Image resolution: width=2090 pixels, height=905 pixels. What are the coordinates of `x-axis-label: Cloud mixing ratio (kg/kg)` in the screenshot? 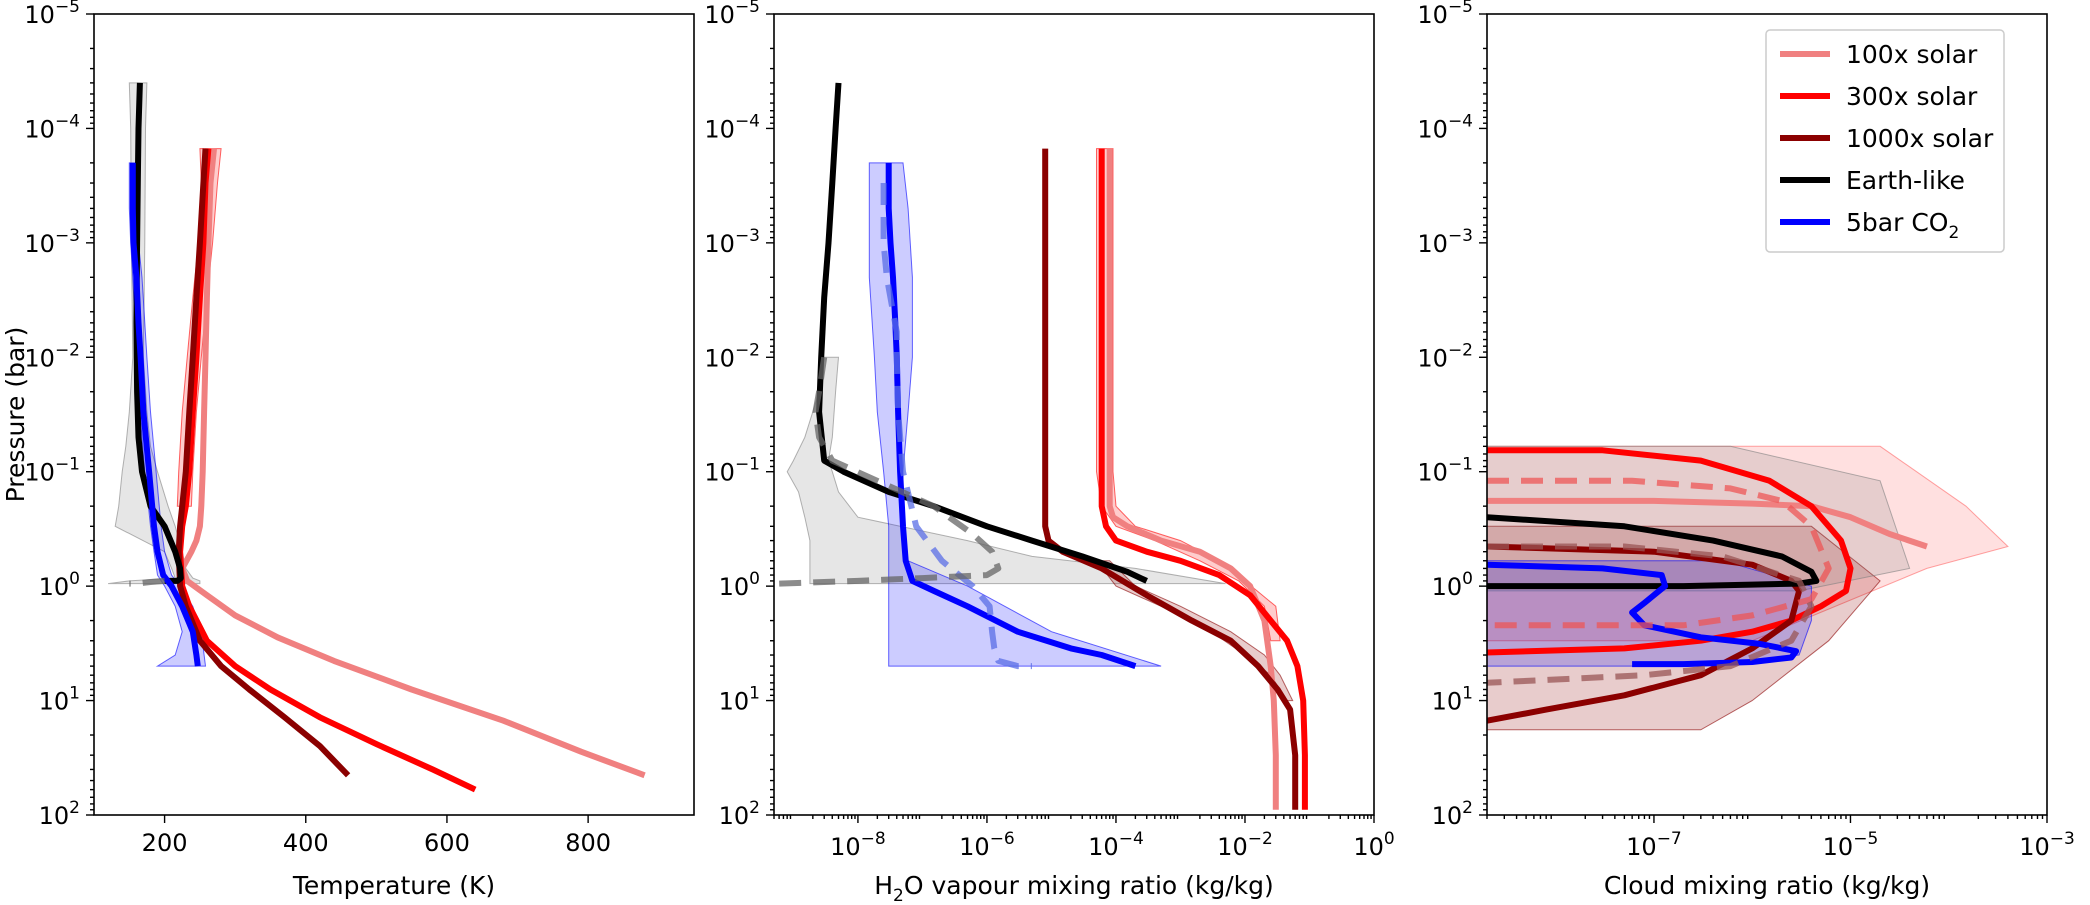 It's located at (1767, 885).